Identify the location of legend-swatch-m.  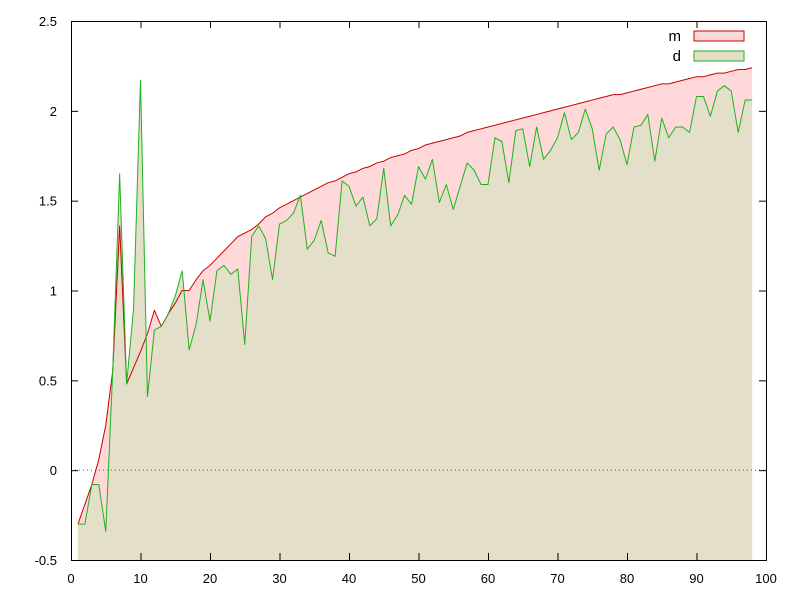
(719, 36).